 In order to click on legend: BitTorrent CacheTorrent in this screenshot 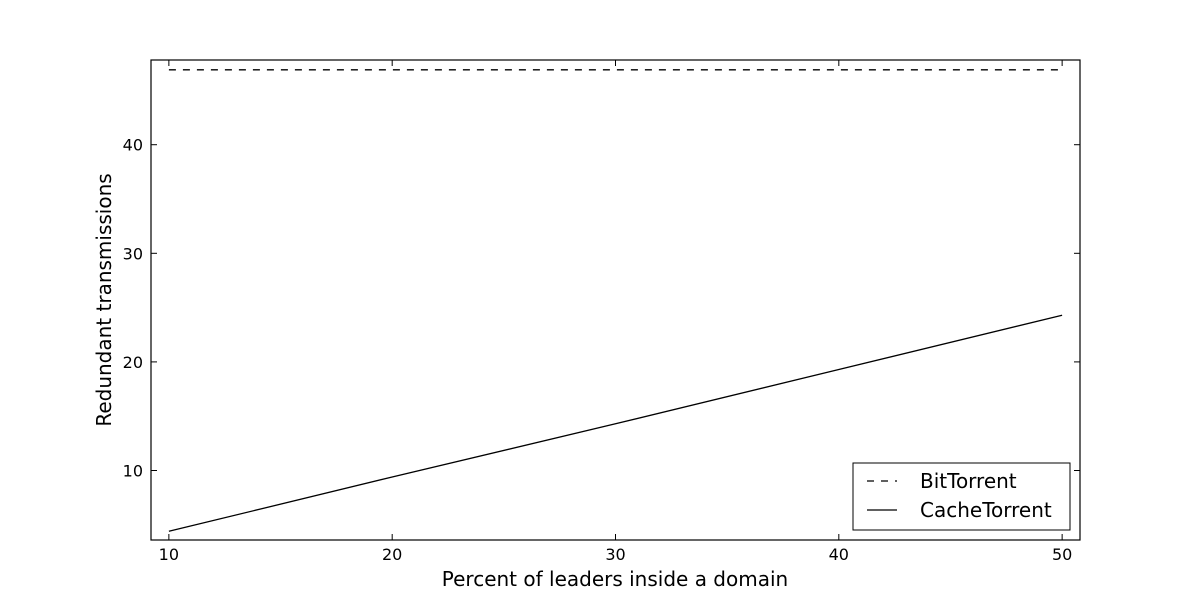, I will do `click(961, 496)`.